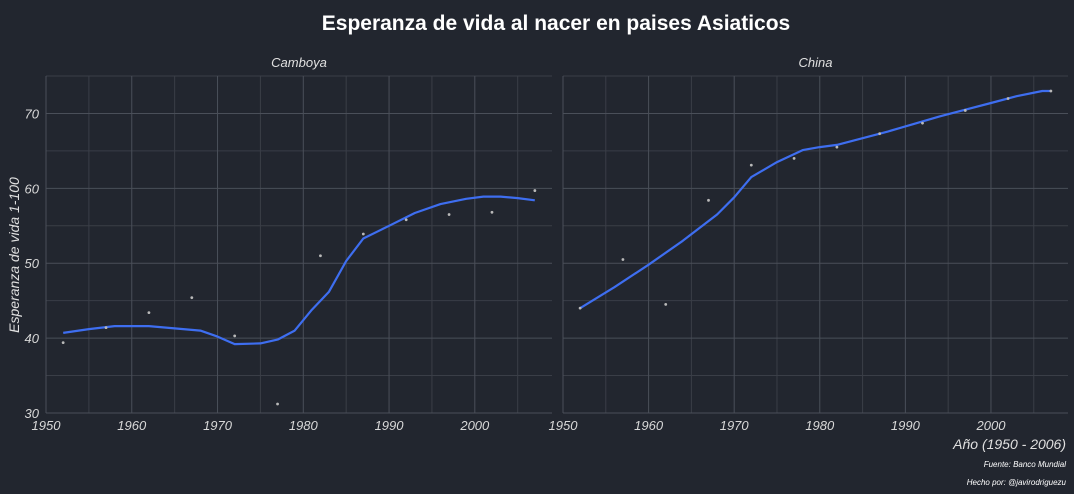 This screenshot has width=1074, height=494. I want to click on caption-source: Fuente: Banco Mundial, so click(1025, 464).